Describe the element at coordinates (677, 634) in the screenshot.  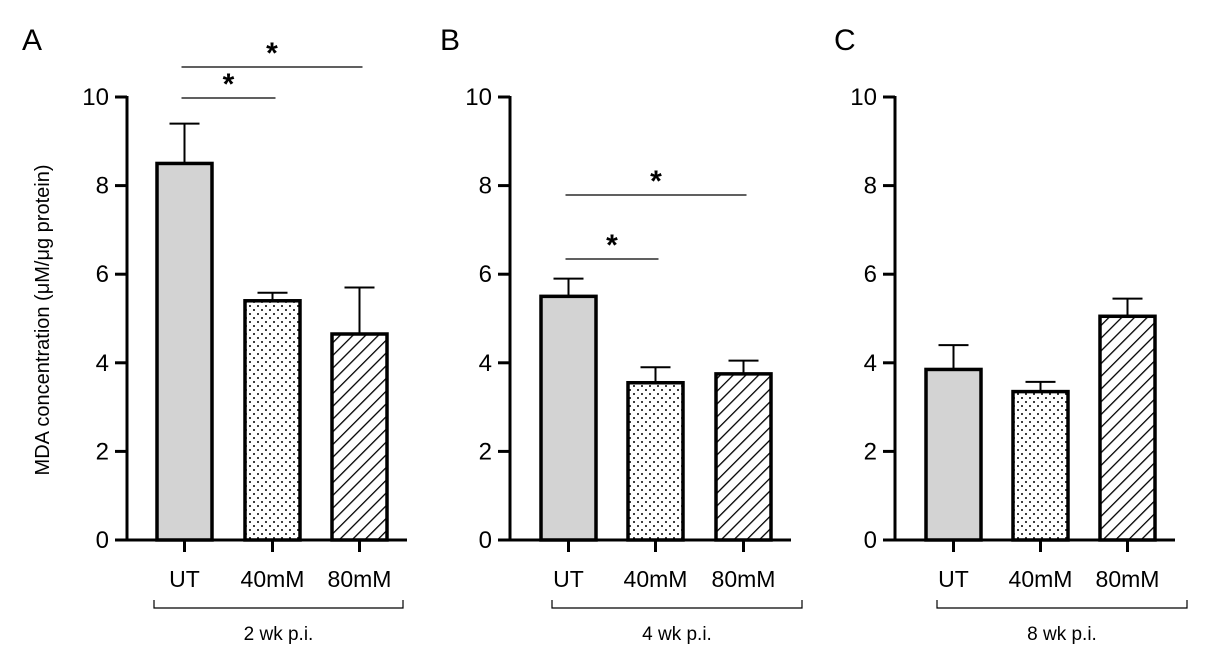
I see `group-label-b: 4 wk p.i.` at that location.